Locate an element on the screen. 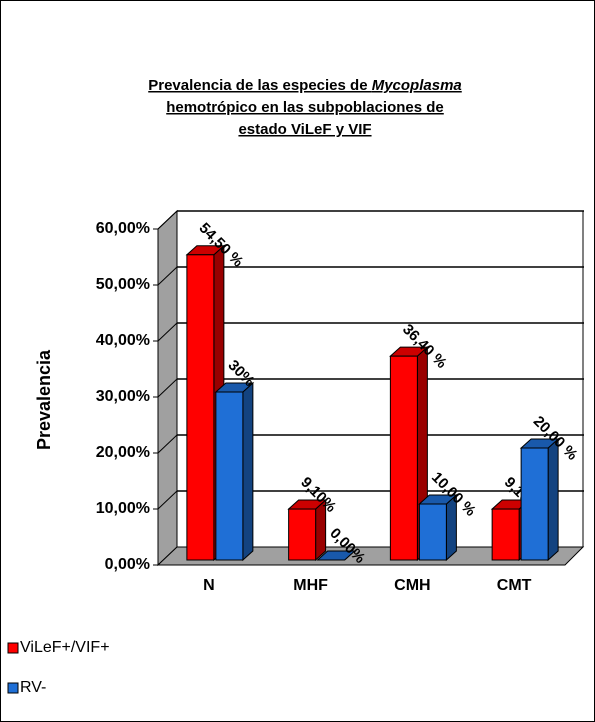  y-tick-label: 50,00% is located at coordinates (123, 284).